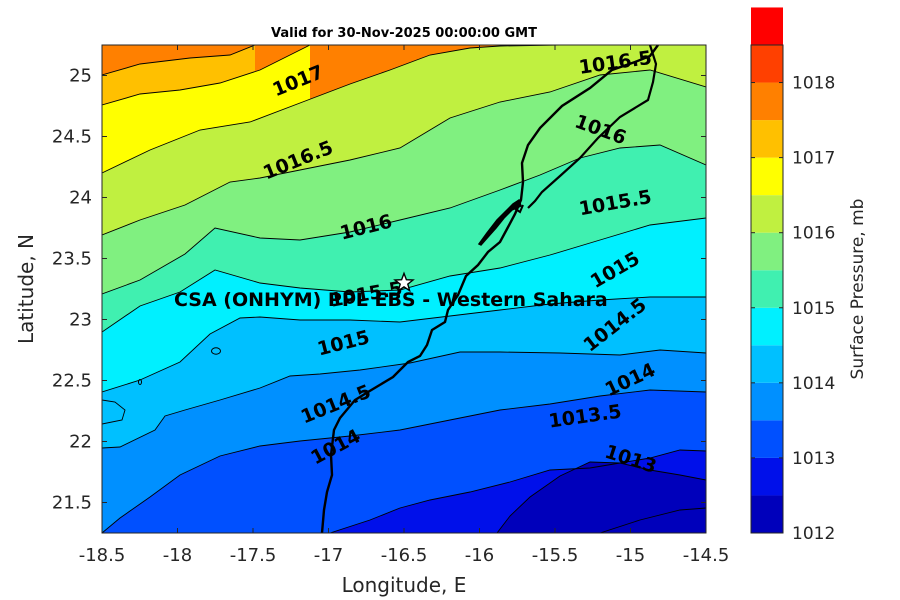 This screenshot has height=600, width=900. Describe the element at coordinates (479, 555) in the screenshot. I see `x-tick-label: -16` at that location.